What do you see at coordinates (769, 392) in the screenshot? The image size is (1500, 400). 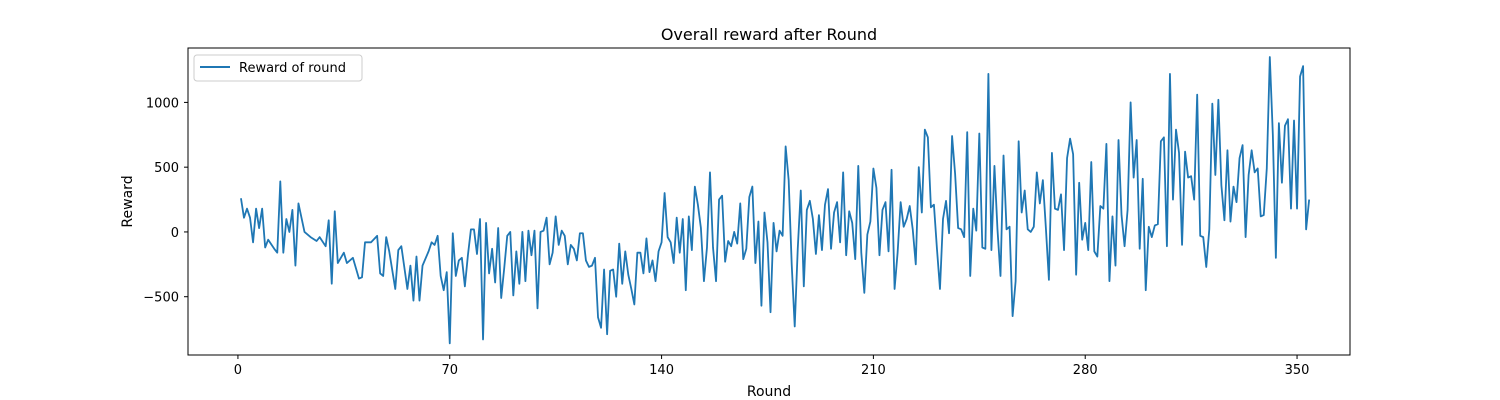 I see `x-axis-label: Round` at bounding box center [769, 392].